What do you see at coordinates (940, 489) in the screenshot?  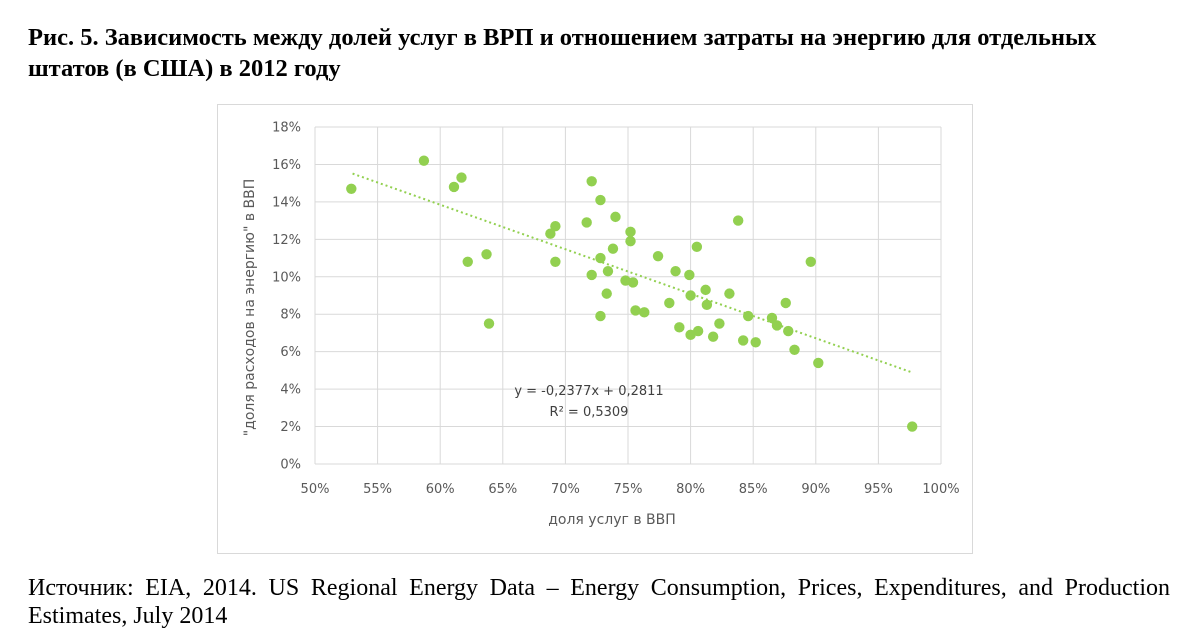 I see `x-tick-label: 100%` at bounding box center [940, 489].